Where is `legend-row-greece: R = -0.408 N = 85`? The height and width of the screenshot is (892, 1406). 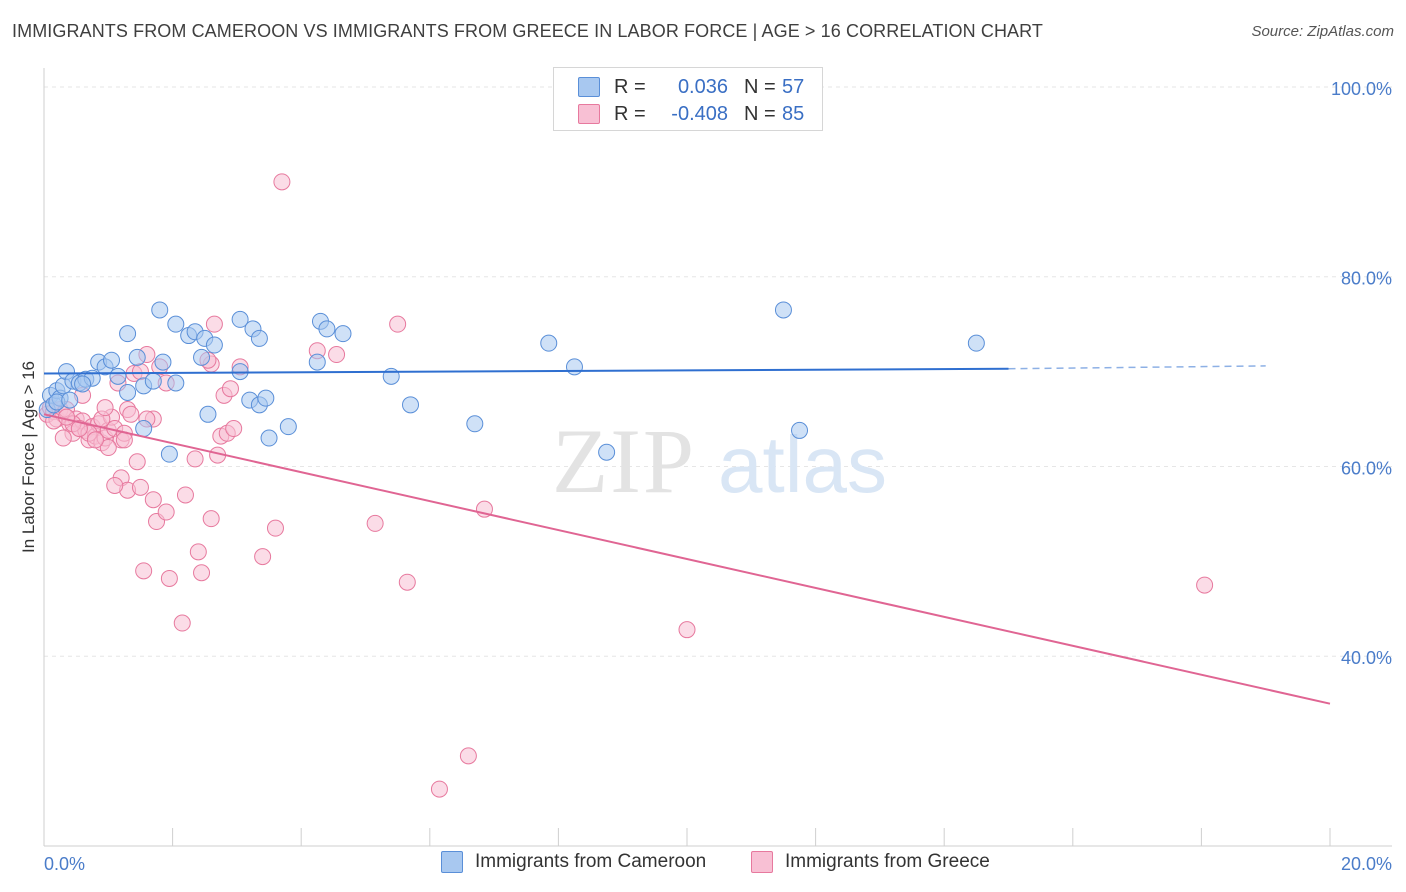
legend-row-greece: R = -0.408 N = 85 is located at coordinates (691, 114).